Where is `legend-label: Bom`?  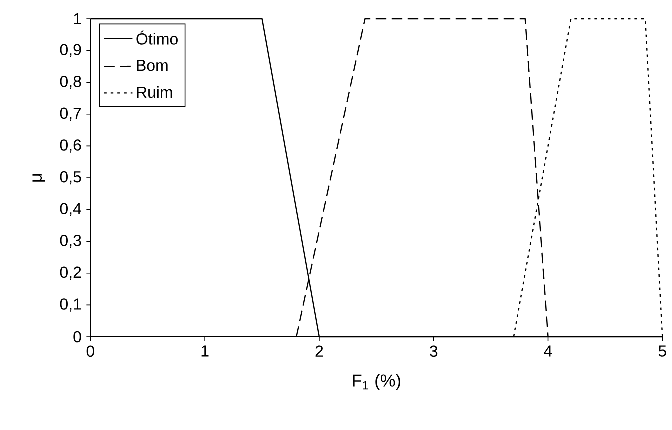 legend-label: Bom is located at coordinates (152, 66).